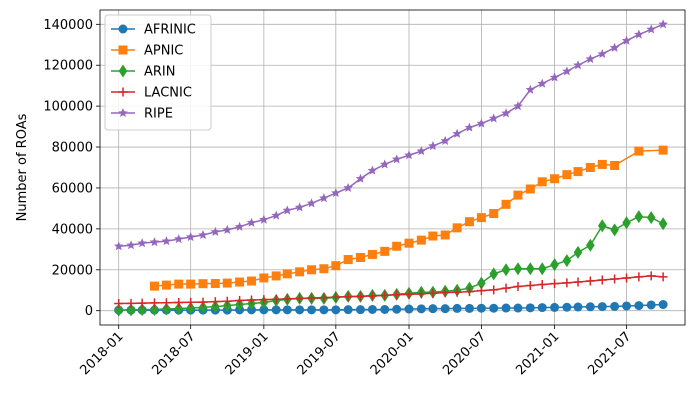  I want to click on legend-label: APNIC, so click(163, 51).